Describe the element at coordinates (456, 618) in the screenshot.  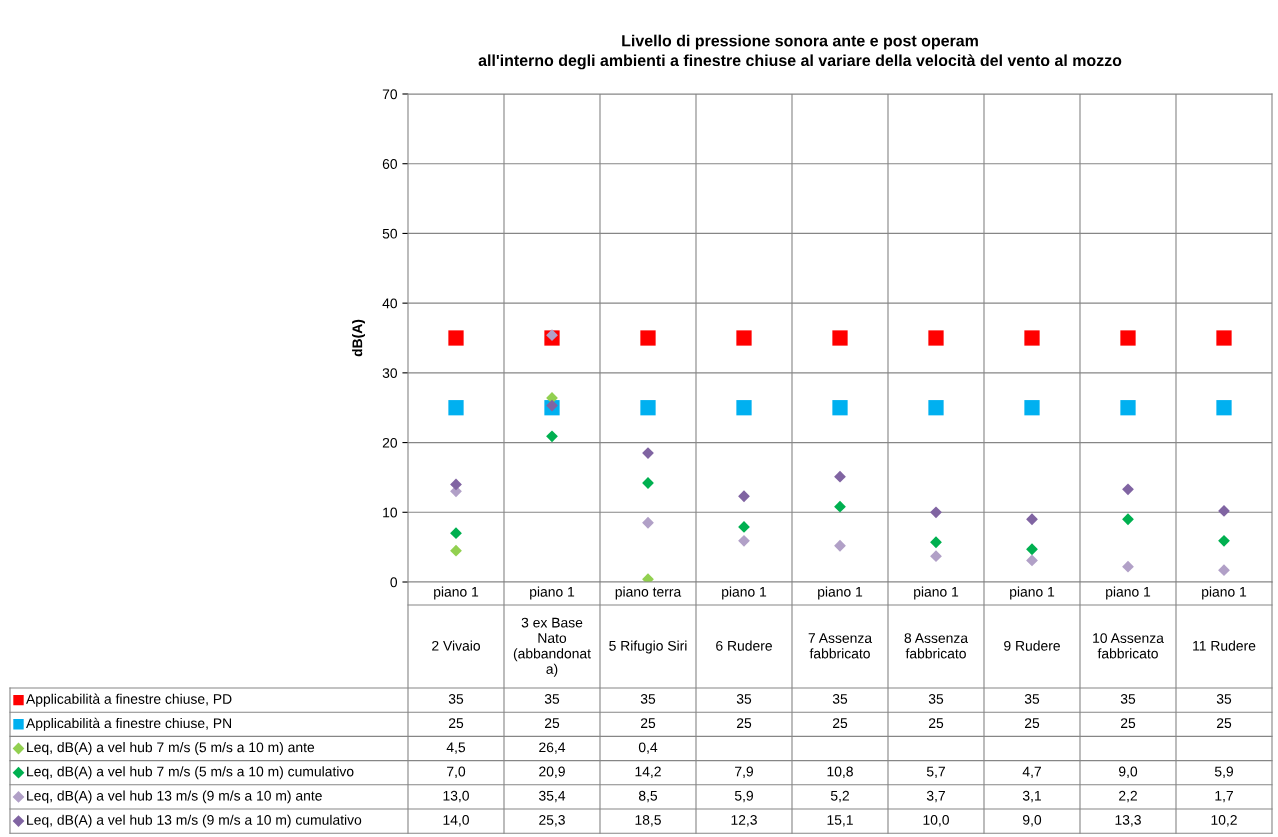
I see `category-label: piano 1 2 Vivaio` at that location.